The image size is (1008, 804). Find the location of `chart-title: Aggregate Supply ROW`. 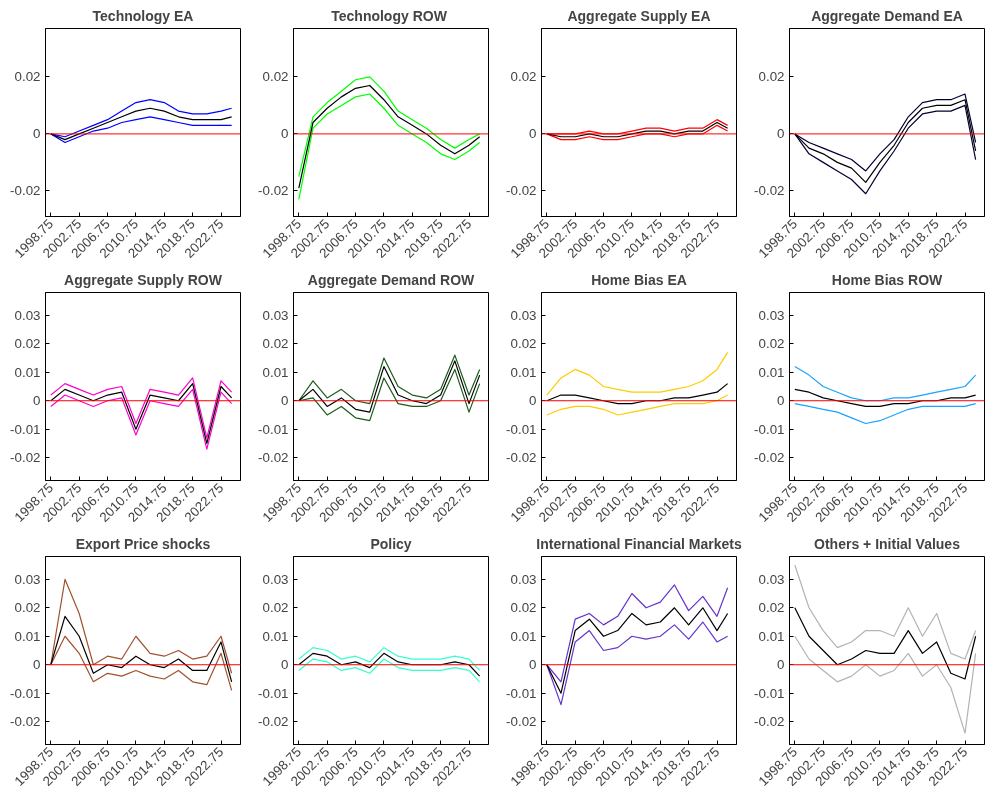

chart-title: Aggregate Supply ROW is located at coordinates (143, 279).